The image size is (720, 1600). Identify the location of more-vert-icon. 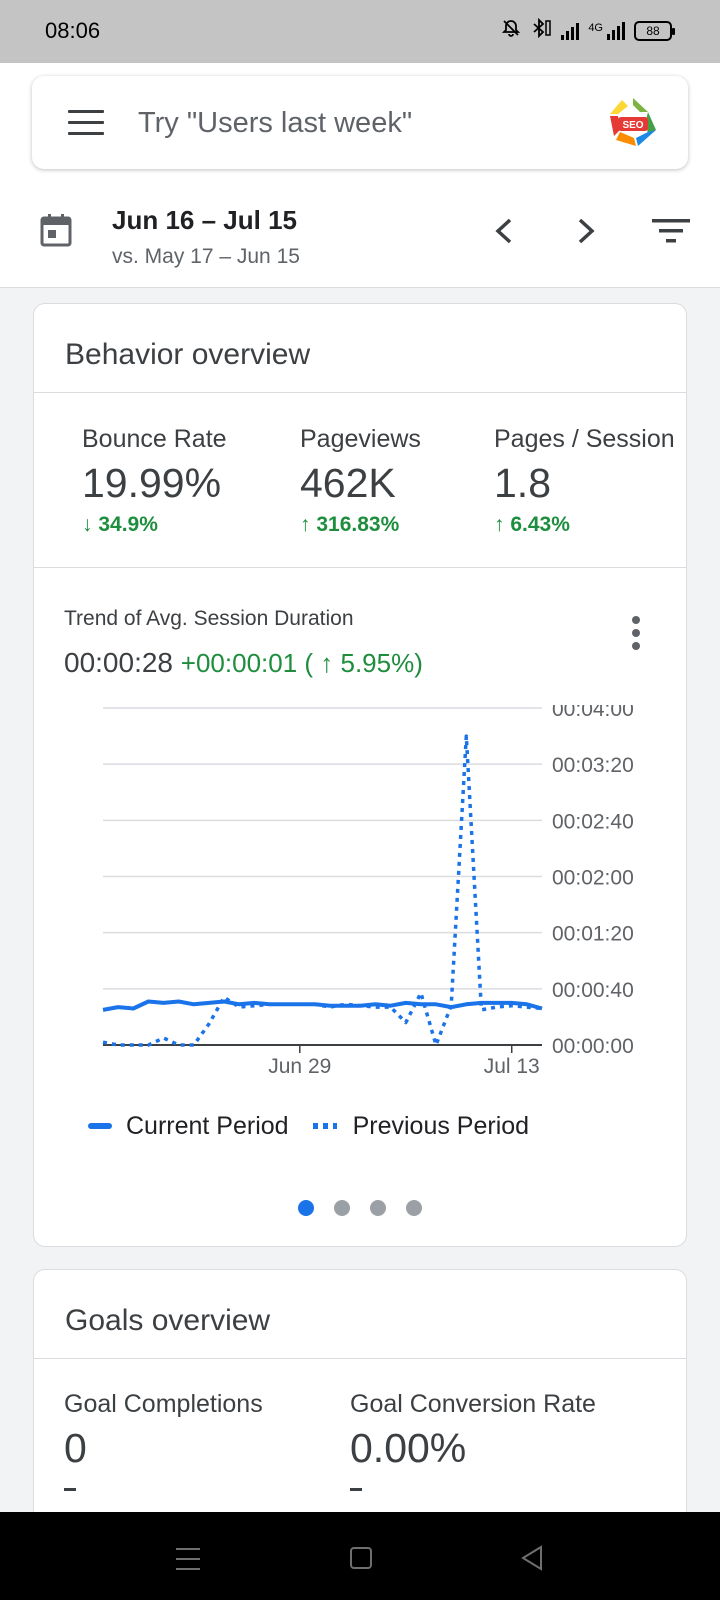
(636, 634).